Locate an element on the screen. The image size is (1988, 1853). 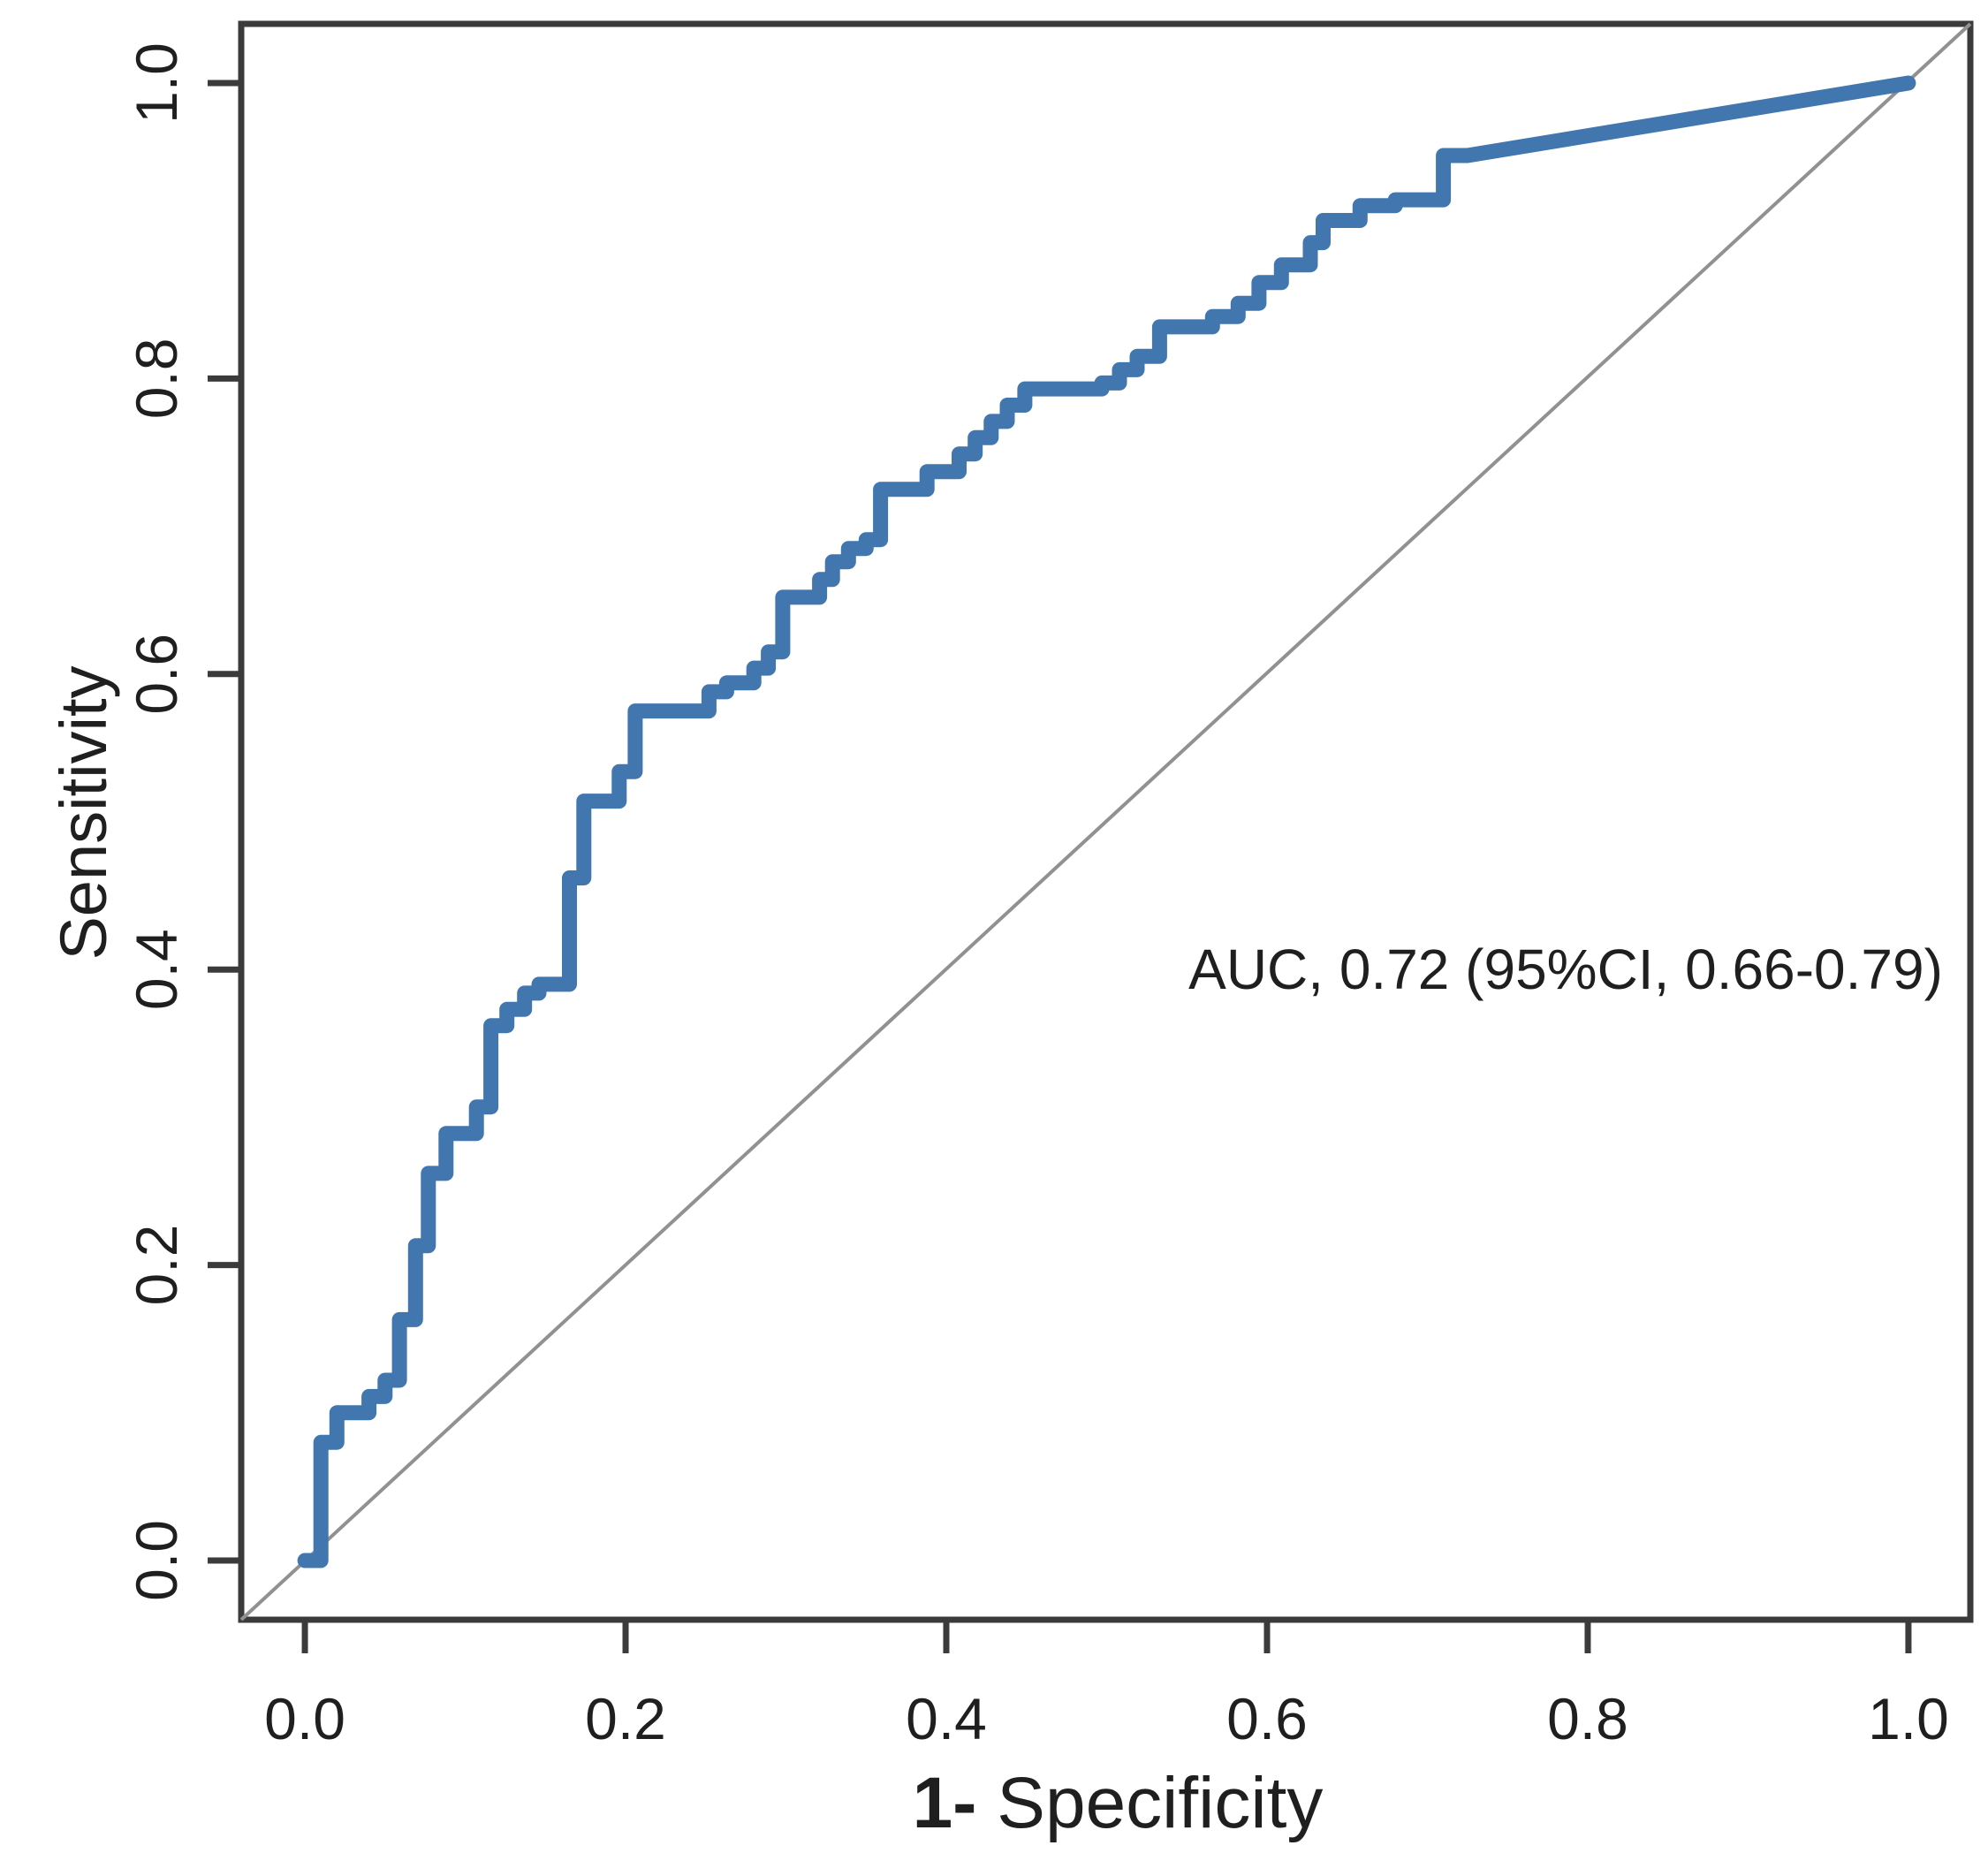
x-axis-title-rest-part: Specificity is located at coordinates (1150, 1803).